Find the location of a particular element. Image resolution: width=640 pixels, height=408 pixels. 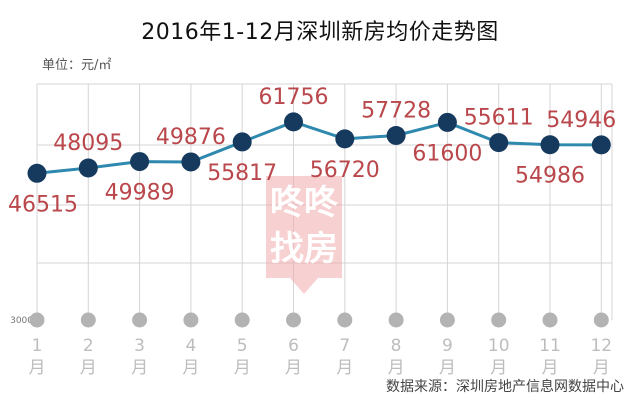

unit-label: 单位：元/㎡ is located at coordinates (77, 65).